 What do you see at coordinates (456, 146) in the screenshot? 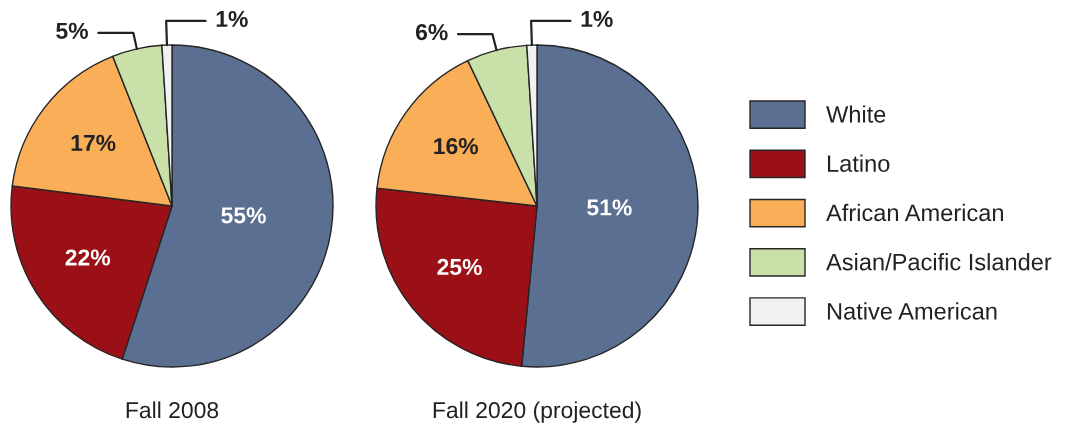
I see `data-label: 16%` at bounding box center [456, 146].